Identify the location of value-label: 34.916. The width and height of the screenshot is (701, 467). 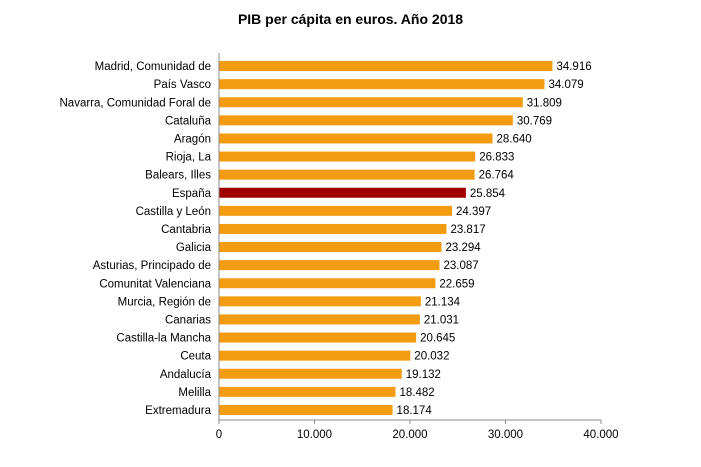
(573, 67).